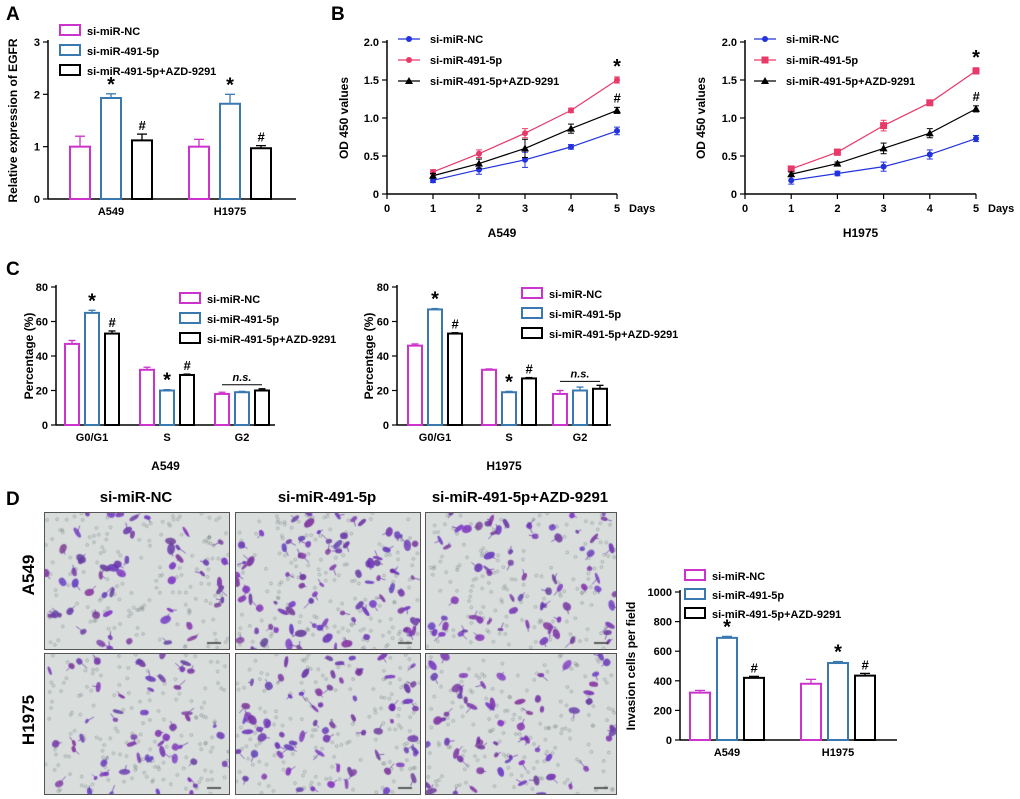 Image resolution: width=1020 pixels, height=799 pixels. I want to click on micrograph-a549-mir, so click(328, 581).